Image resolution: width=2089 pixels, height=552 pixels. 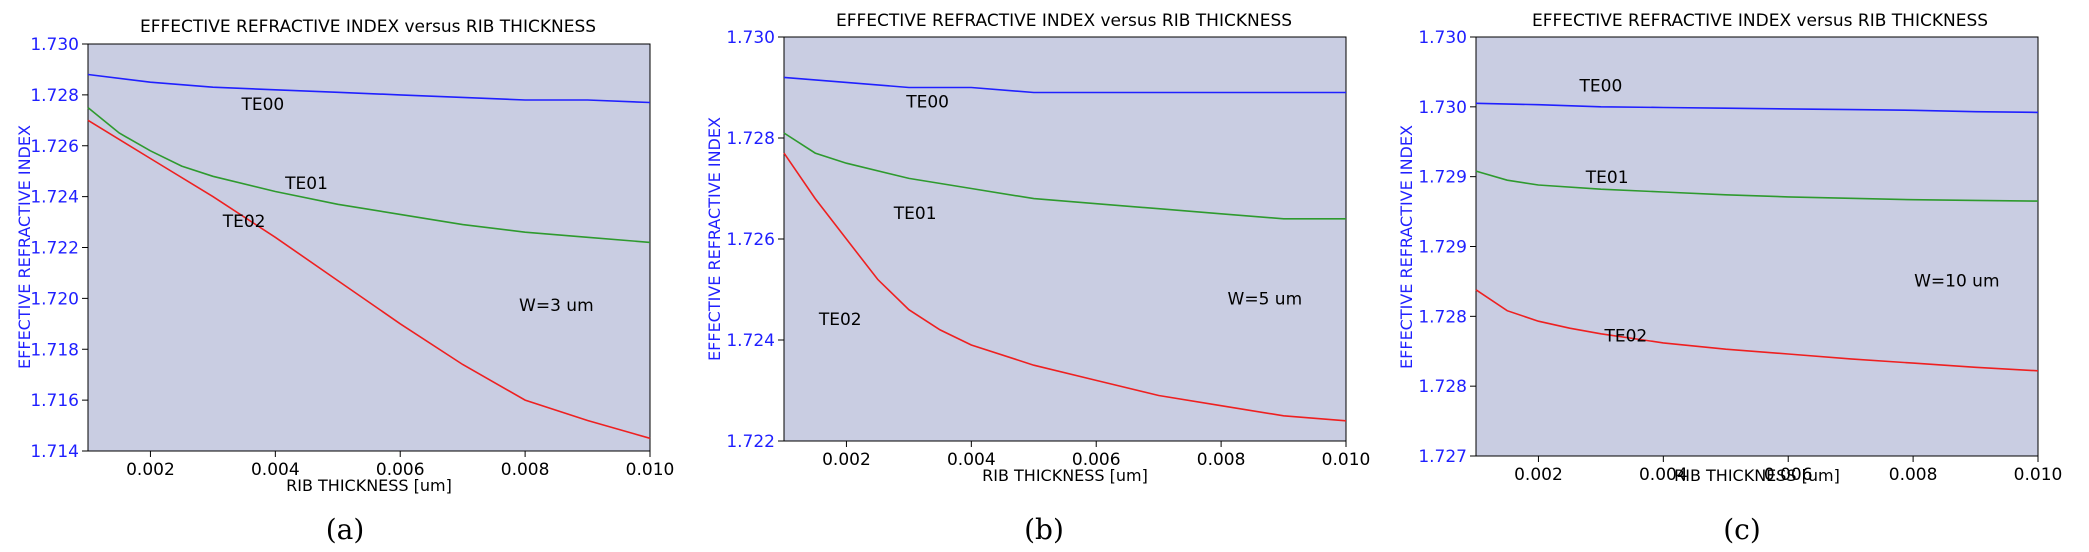 What do you see at coordinates (54, 350) in the screenshot?
I see `y-tick-label: 1.718` at bounding box center [54, 350].